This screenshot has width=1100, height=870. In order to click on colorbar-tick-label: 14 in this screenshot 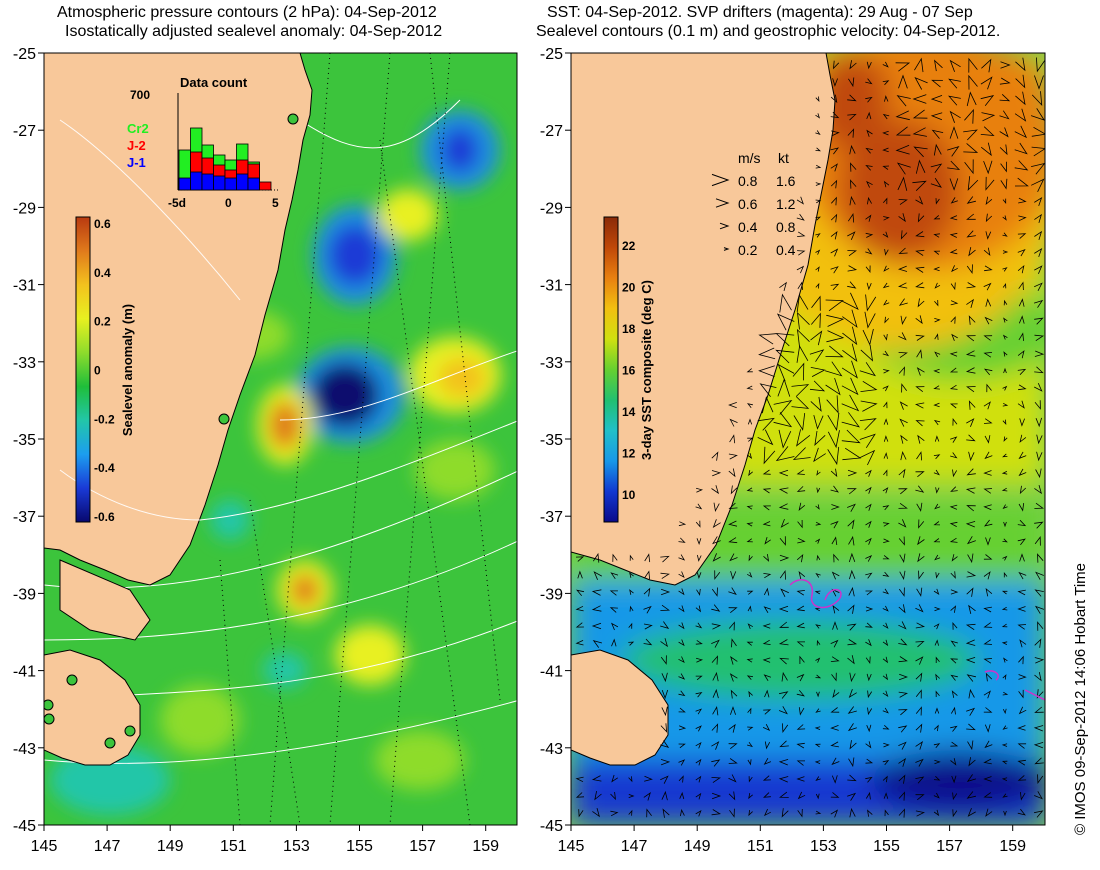, I will do `click(629, 412)`.